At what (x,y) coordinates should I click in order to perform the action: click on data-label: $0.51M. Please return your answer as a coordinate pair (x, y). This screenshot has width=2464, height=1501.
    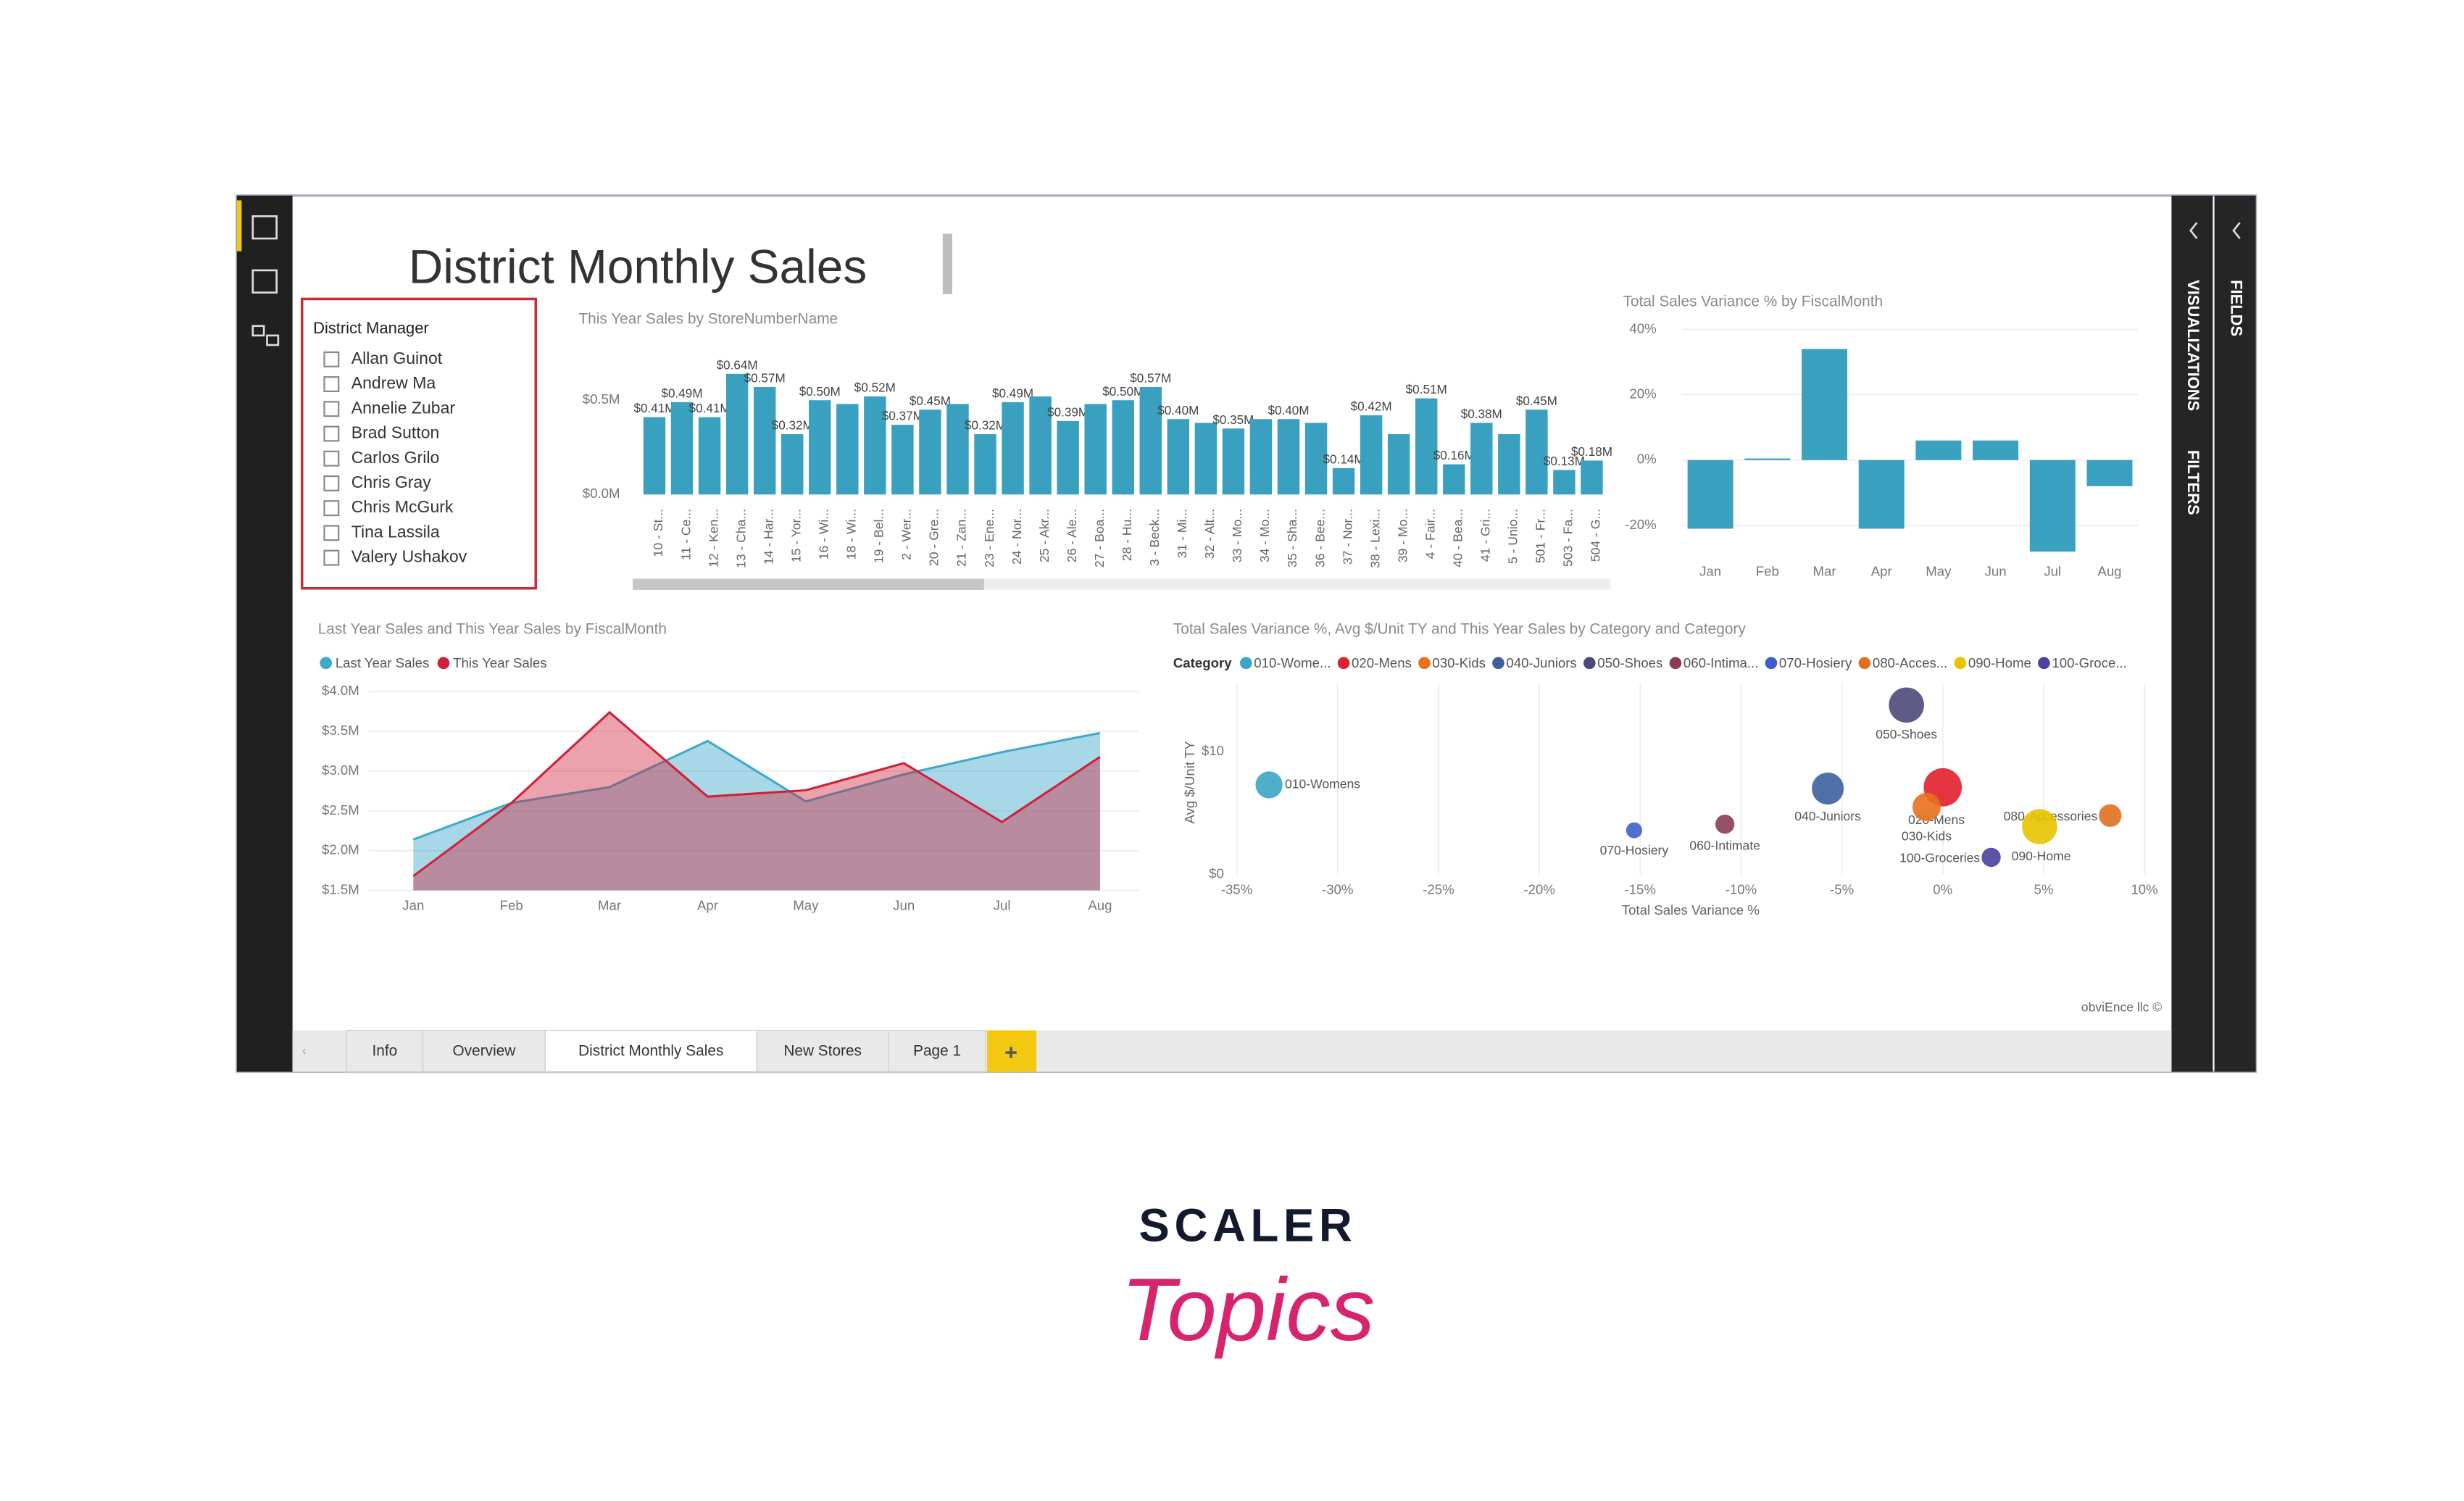
    Looking at the image, I should click on (1426, 389).